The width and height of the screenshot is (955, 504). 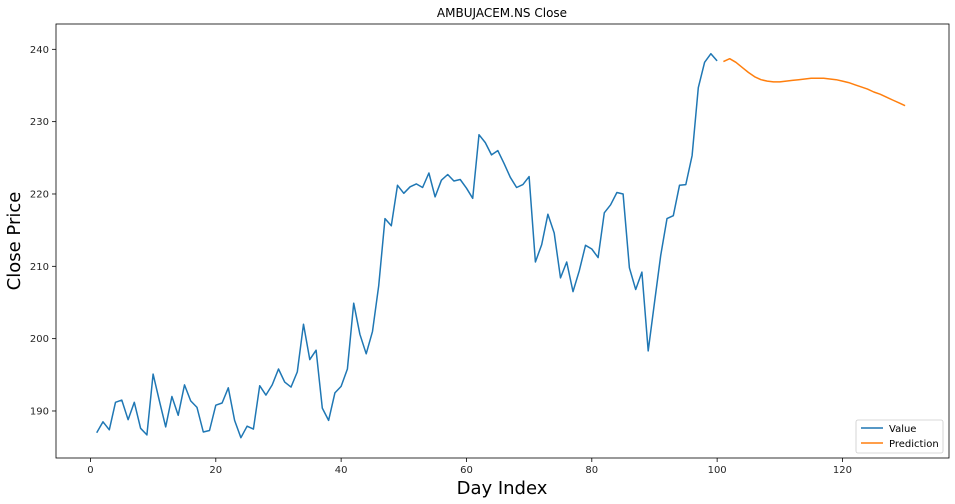 I want to click on x-tick-label: 120, so click(x=842, y=470).